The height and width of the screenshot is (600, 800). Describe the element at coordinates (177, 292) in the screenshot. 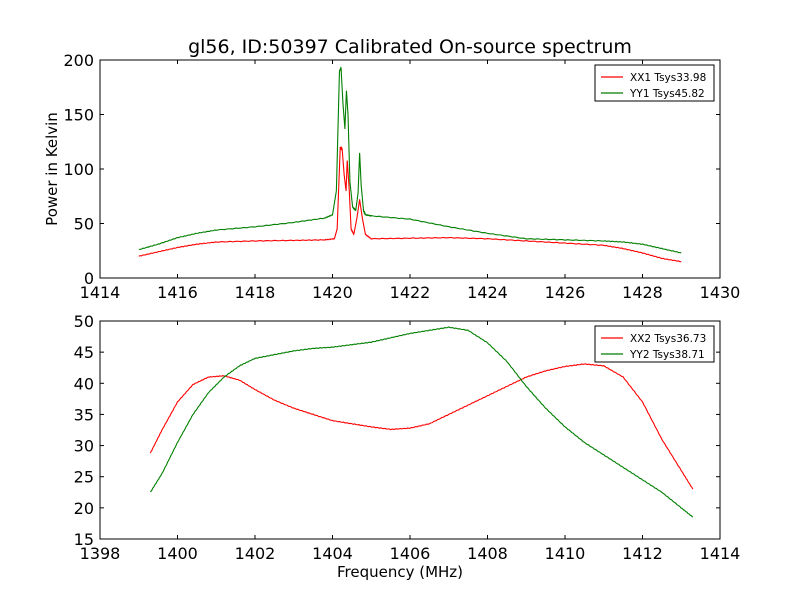

I see `x-tick-label: 1416` at that location.